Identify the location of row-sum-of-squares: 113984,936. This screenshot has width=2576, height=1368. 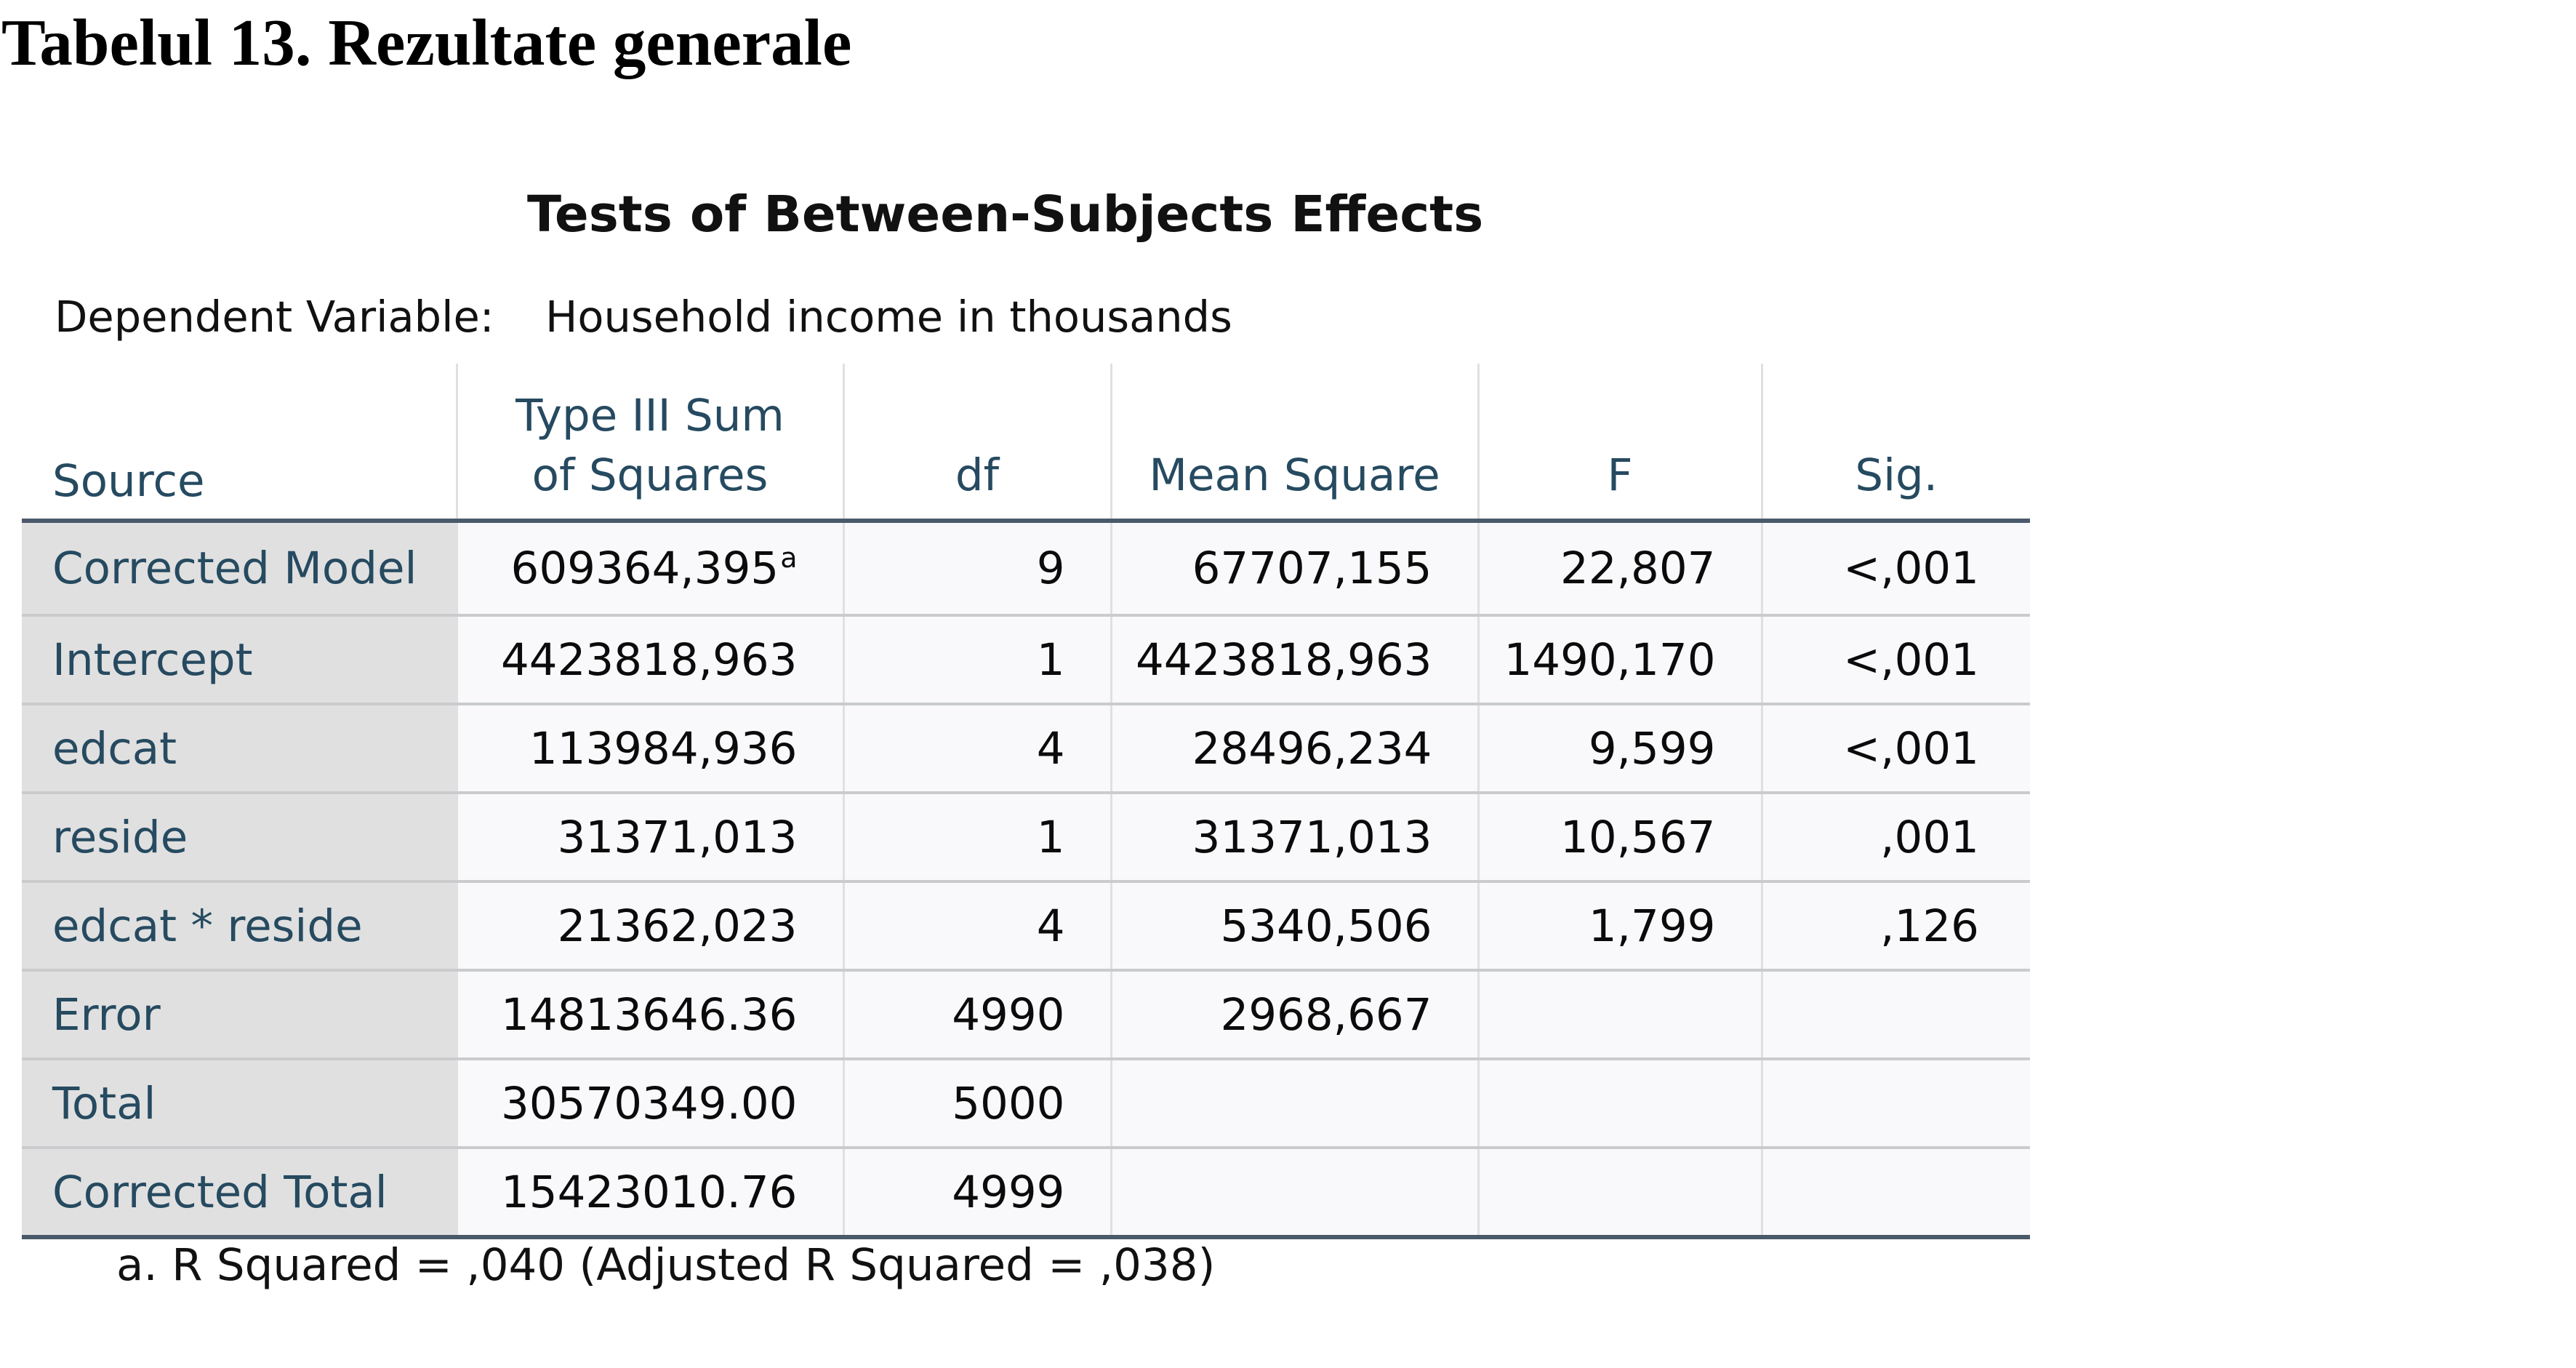
(649, 748).